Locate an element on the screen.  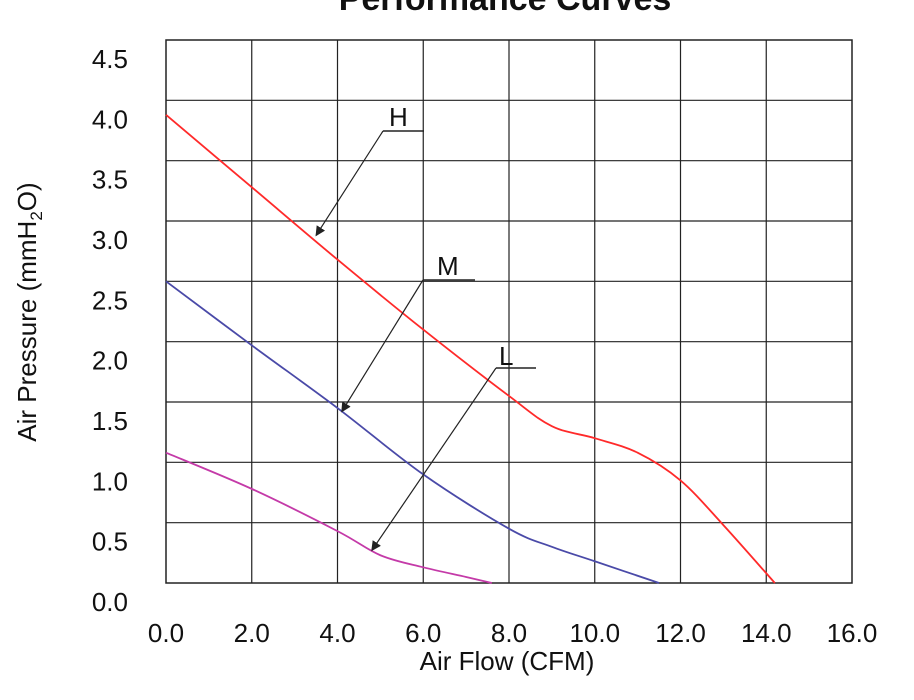
y-tick-label: 1.0 is located at coordinates (110, 481).